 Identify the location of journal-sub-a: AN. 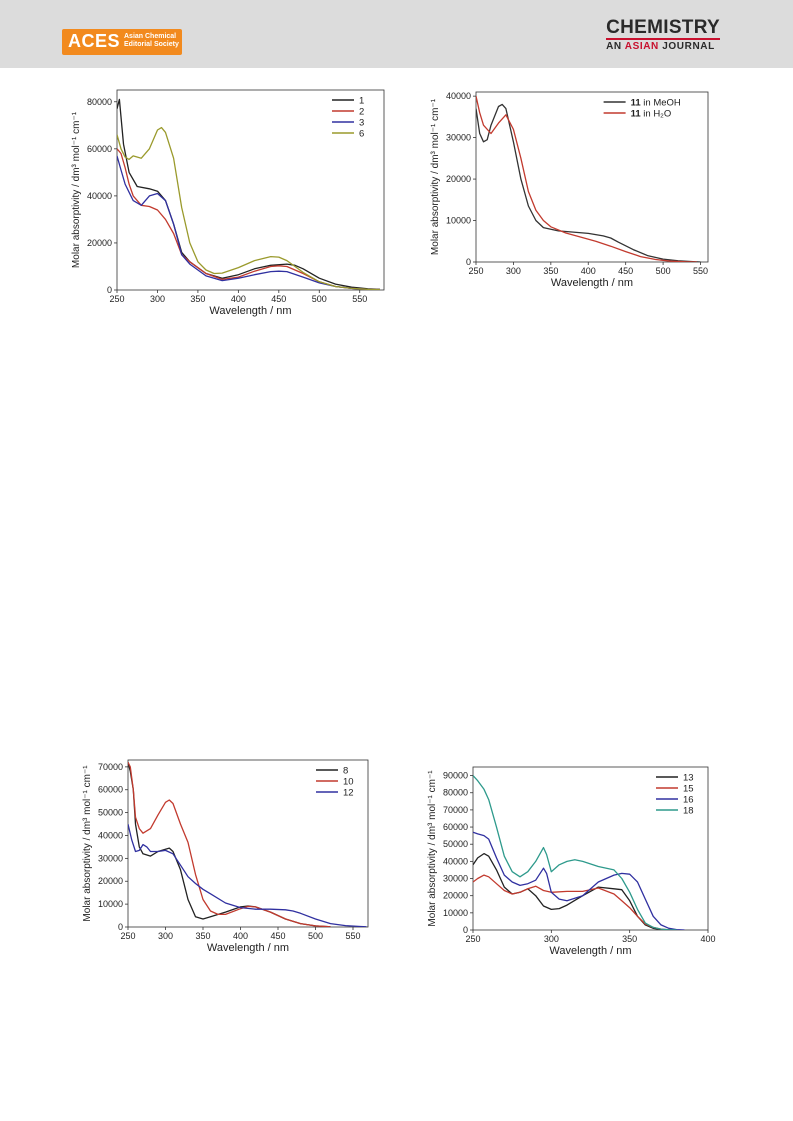
(615, 46).